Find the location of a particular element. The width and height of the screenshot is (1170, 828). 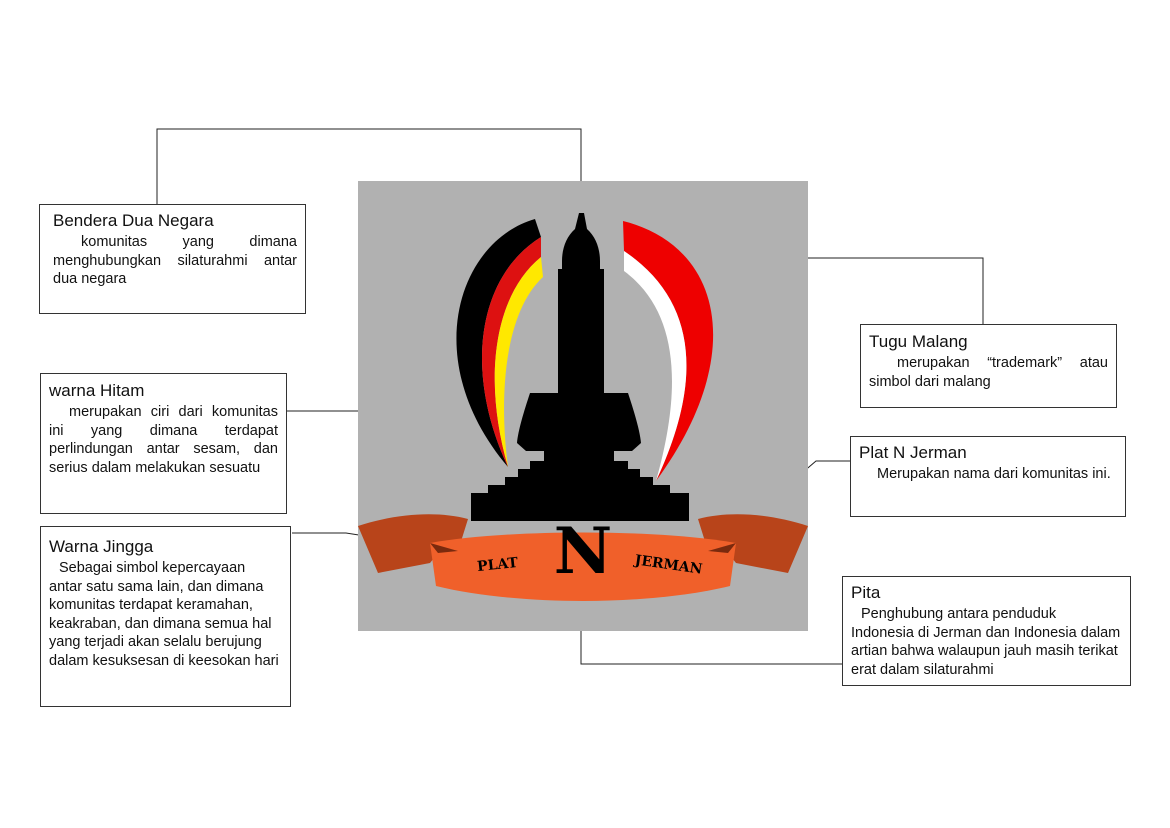

note-tugu-title: Tugu Malang is located at coordinates (918, 341).